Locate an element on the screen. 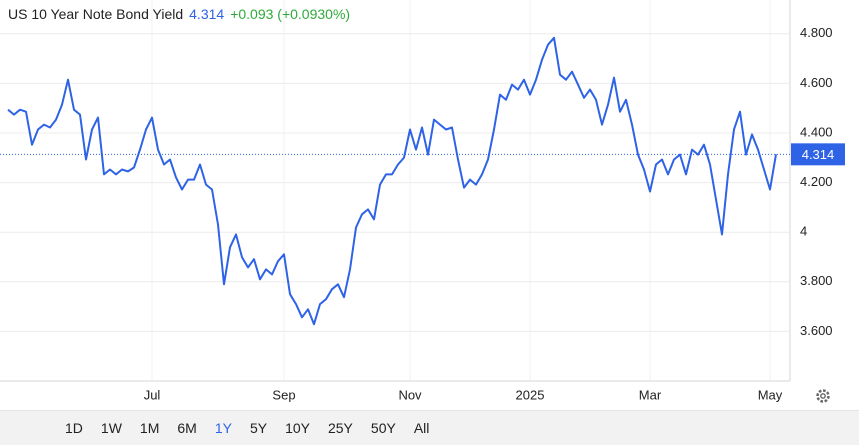 Image resolution: width=859 pixels, height=445 pixels. range-button: 10Y is located at coordinates (297, 428).